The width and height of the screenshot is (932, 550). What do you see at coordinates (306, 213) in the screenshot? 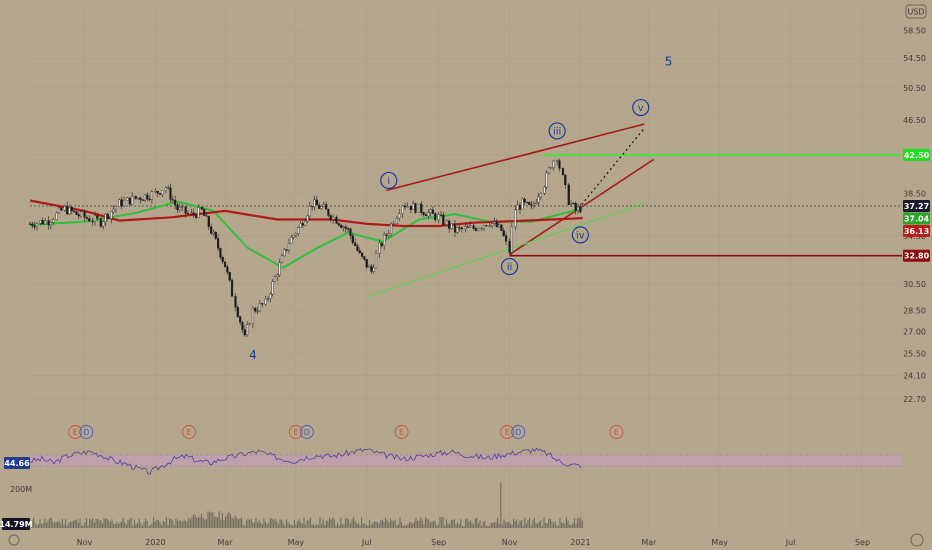
I see `ma-slow-red-line` at bounding box center [306, 213].